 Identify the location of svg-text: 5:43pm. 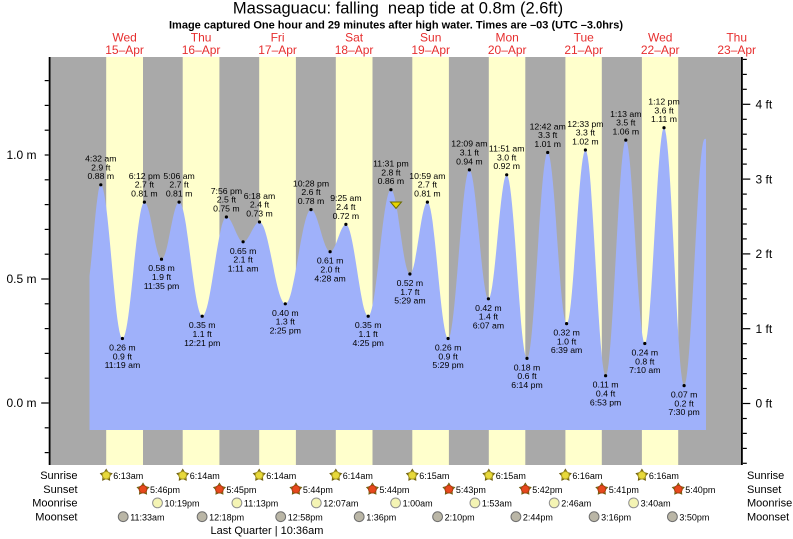
(471, 490).